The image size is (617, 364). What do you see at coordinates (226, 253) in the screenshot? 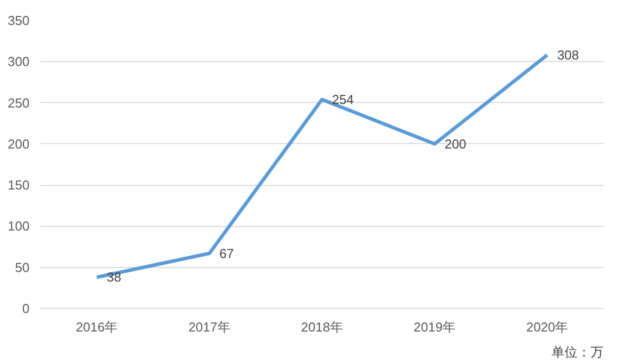
I see `data-label: 67` at bounding box center [226, 253].